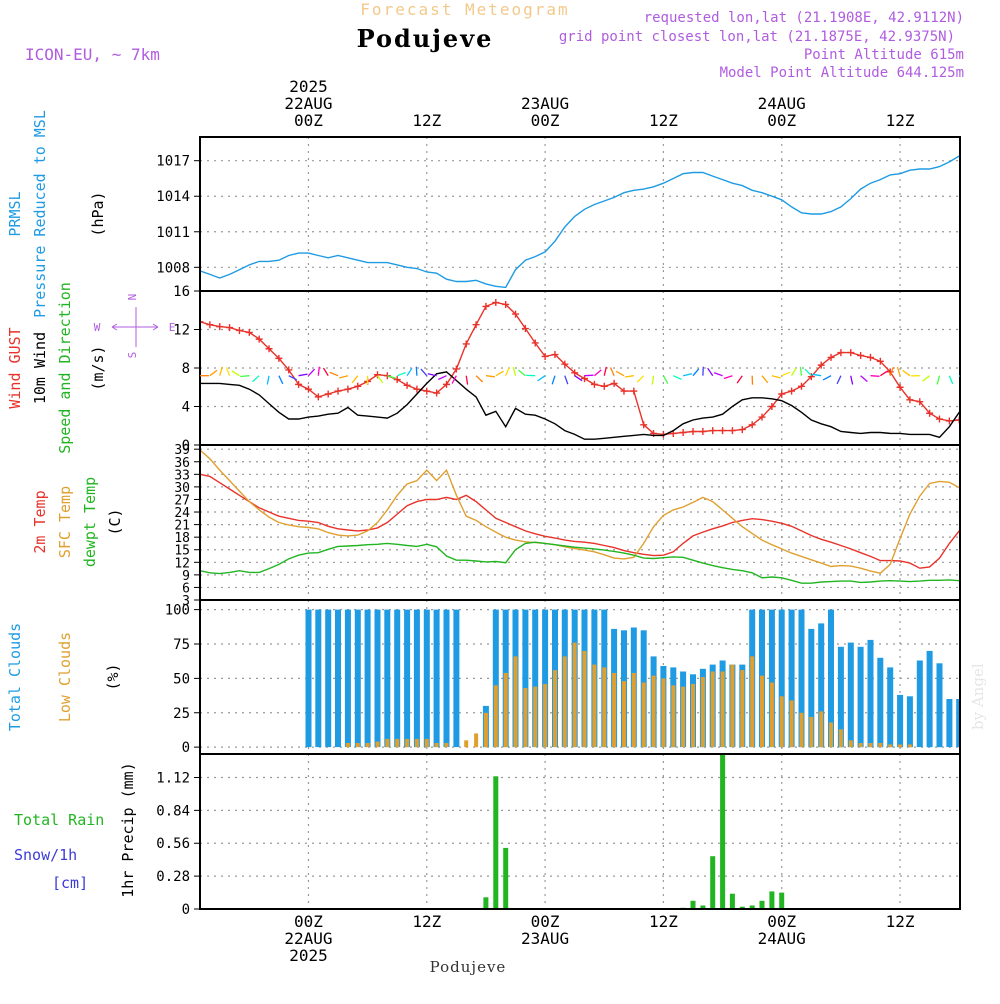  What do you see at coordinates (426, 120) in the screenshot?
I see `time-label-top: 12Z` at bounding box center [426, 120].